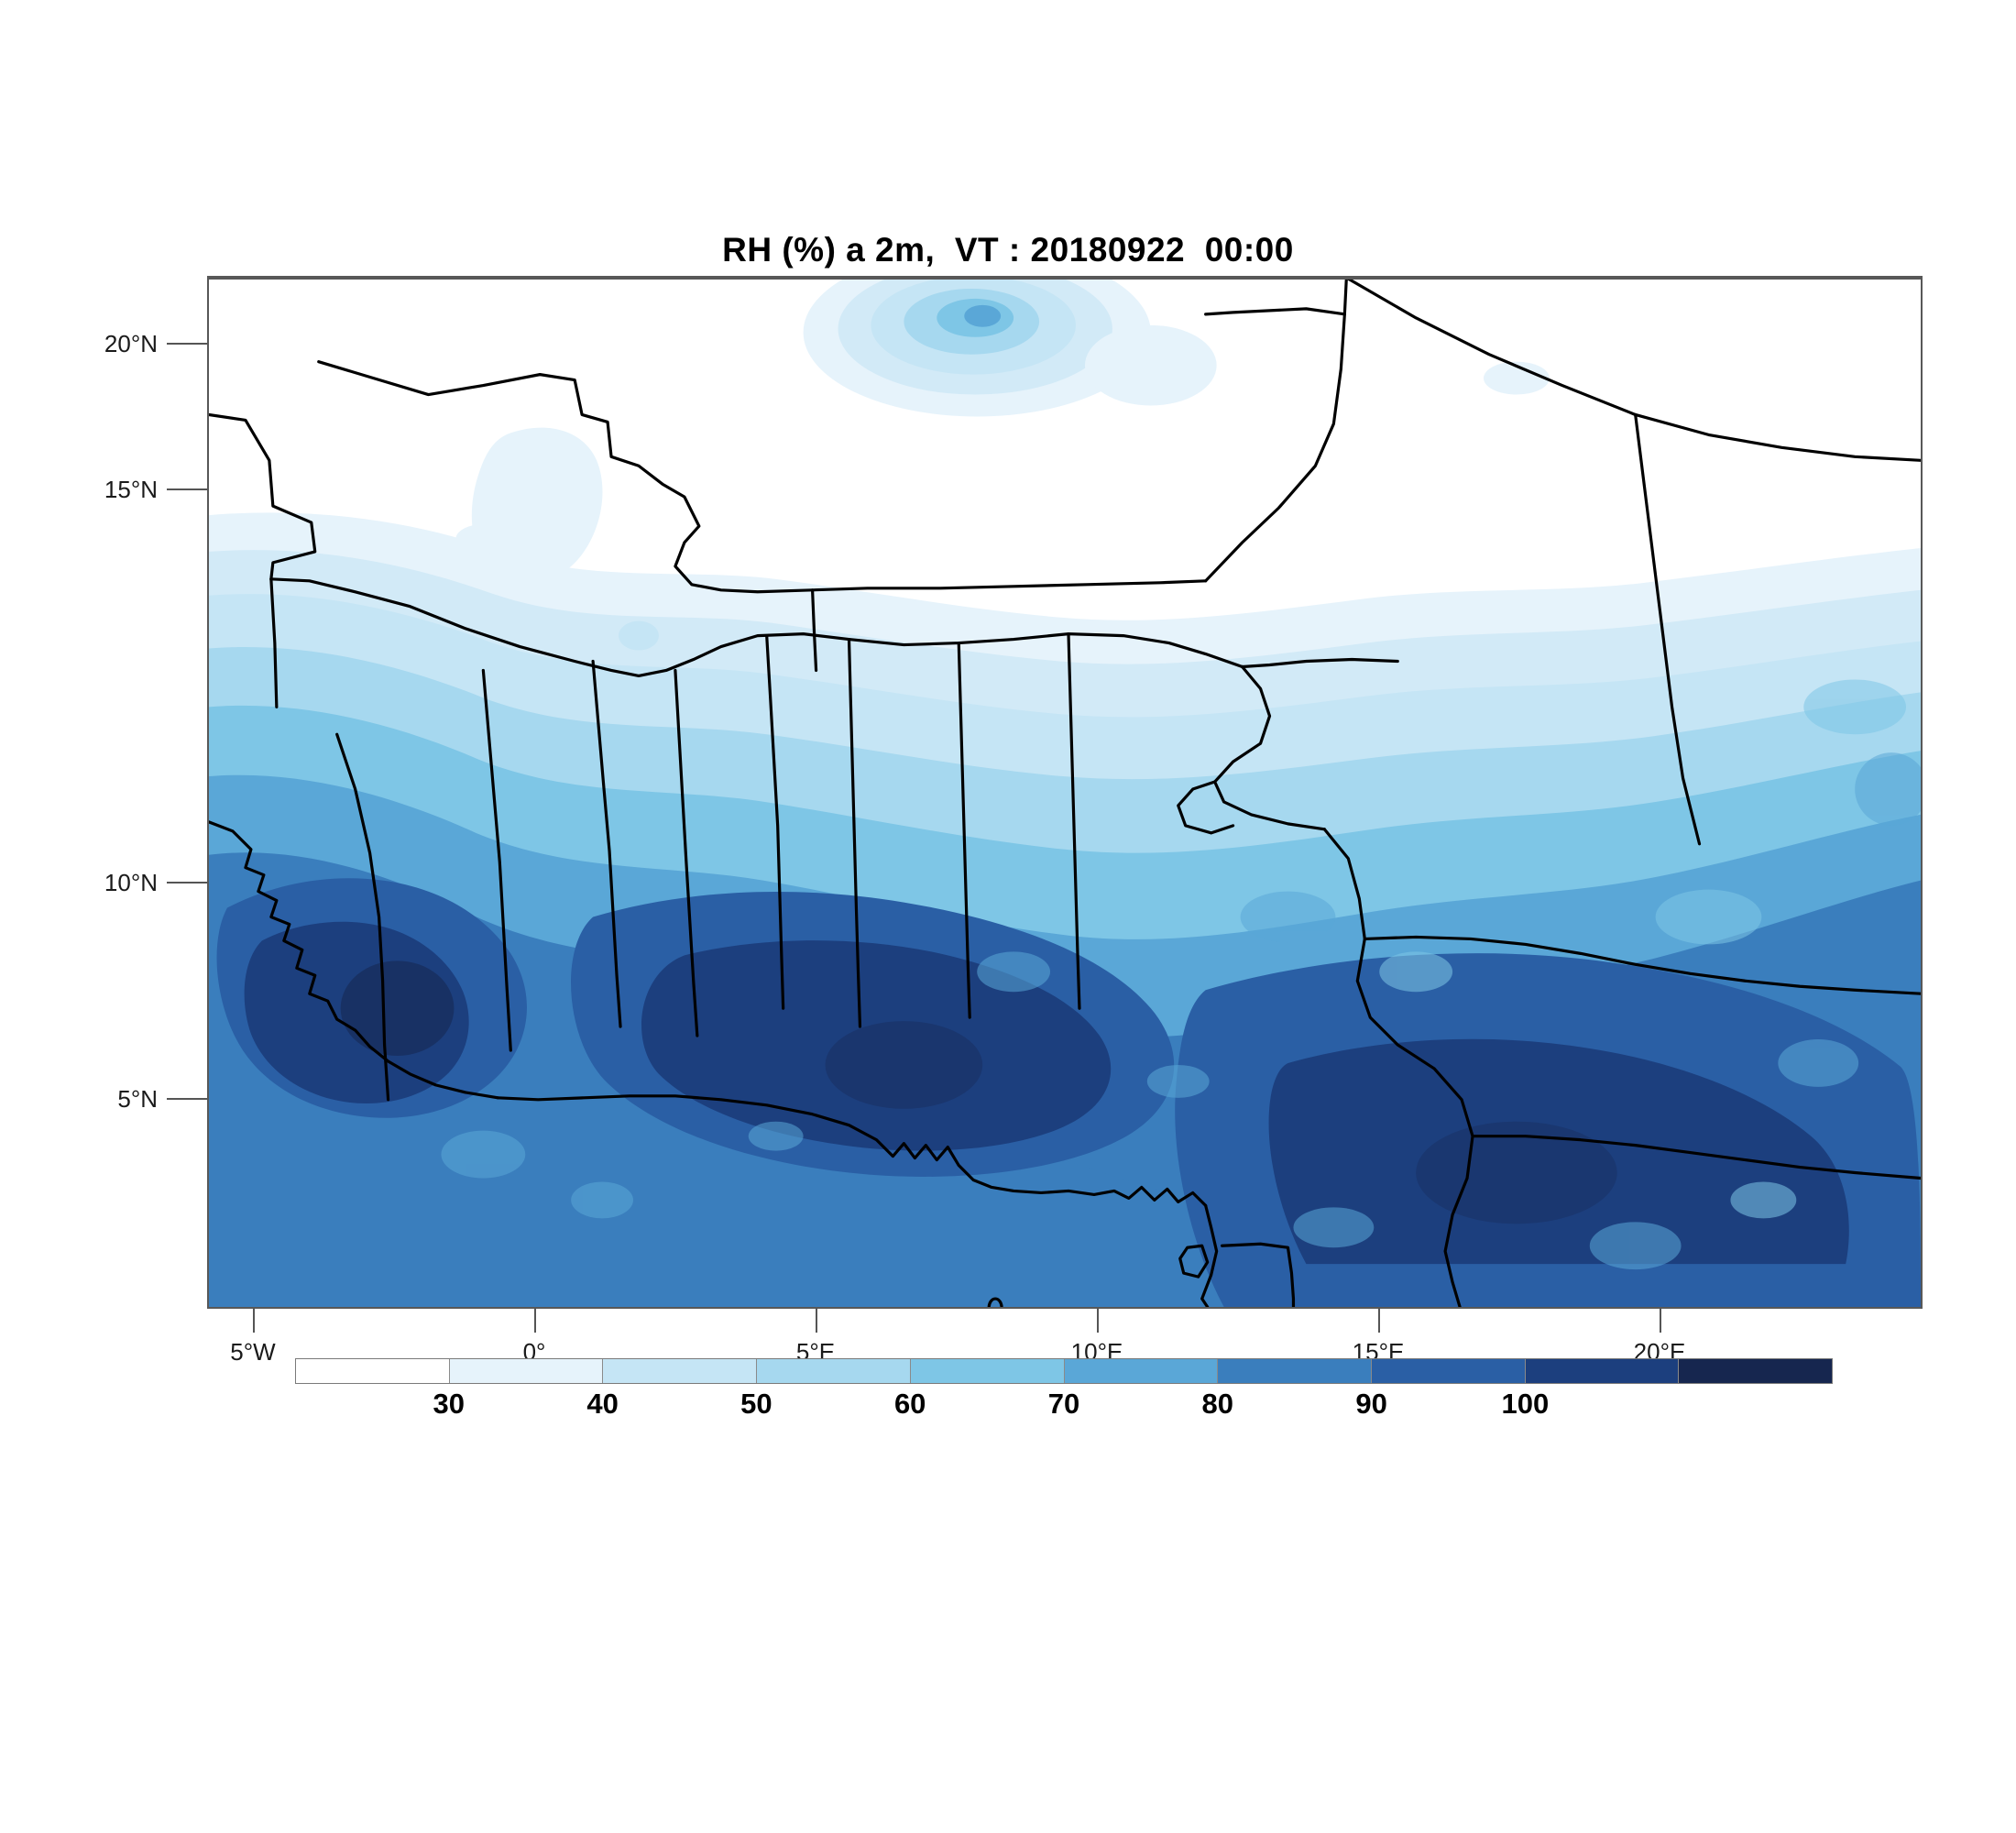 The height and width of the screenshot is (1833, 2016). What do you see at coordinates (1755, 1371) in the screenshot?
I see `colorbar-segment->110` at bounding box center [1755, 1371].